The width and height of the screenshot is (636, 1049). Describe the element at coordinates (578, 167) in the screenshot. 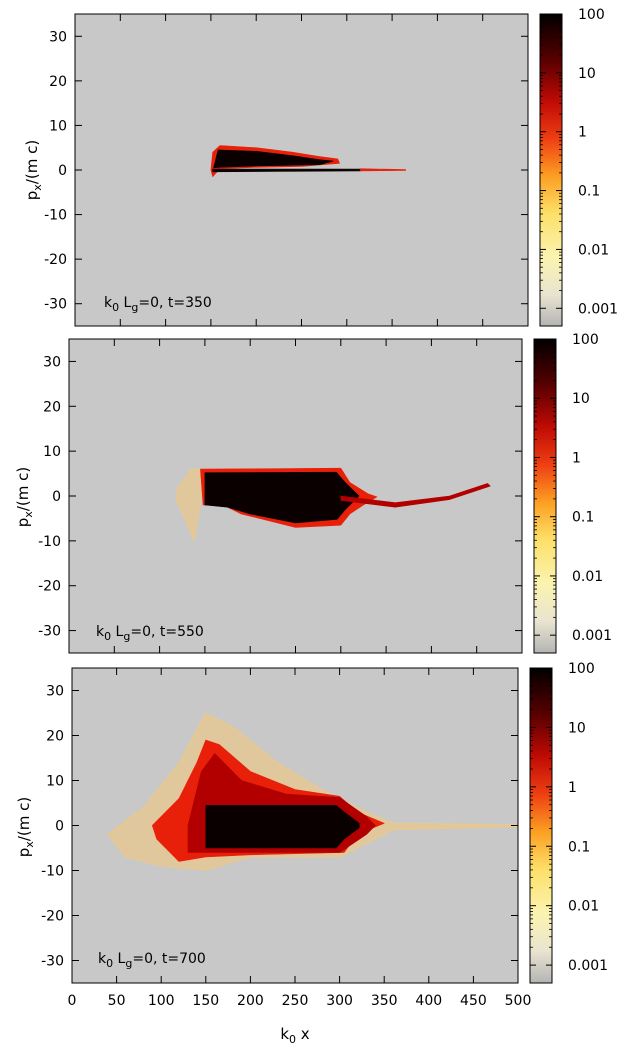

I see `panel-1-colorbar: 100 10 1 0.1 0.01 0.001` at that location.